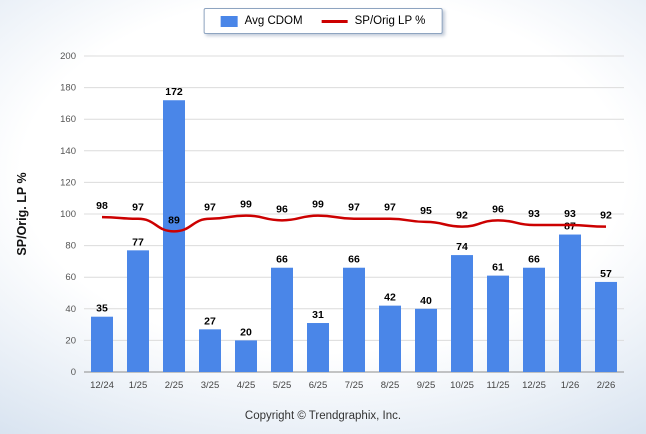 The height and width of the screenshot is (434, 646). Describe the element at coordinates (229, 21) in the screenshot. I see `legend-bar-swatch-icon` at that location.